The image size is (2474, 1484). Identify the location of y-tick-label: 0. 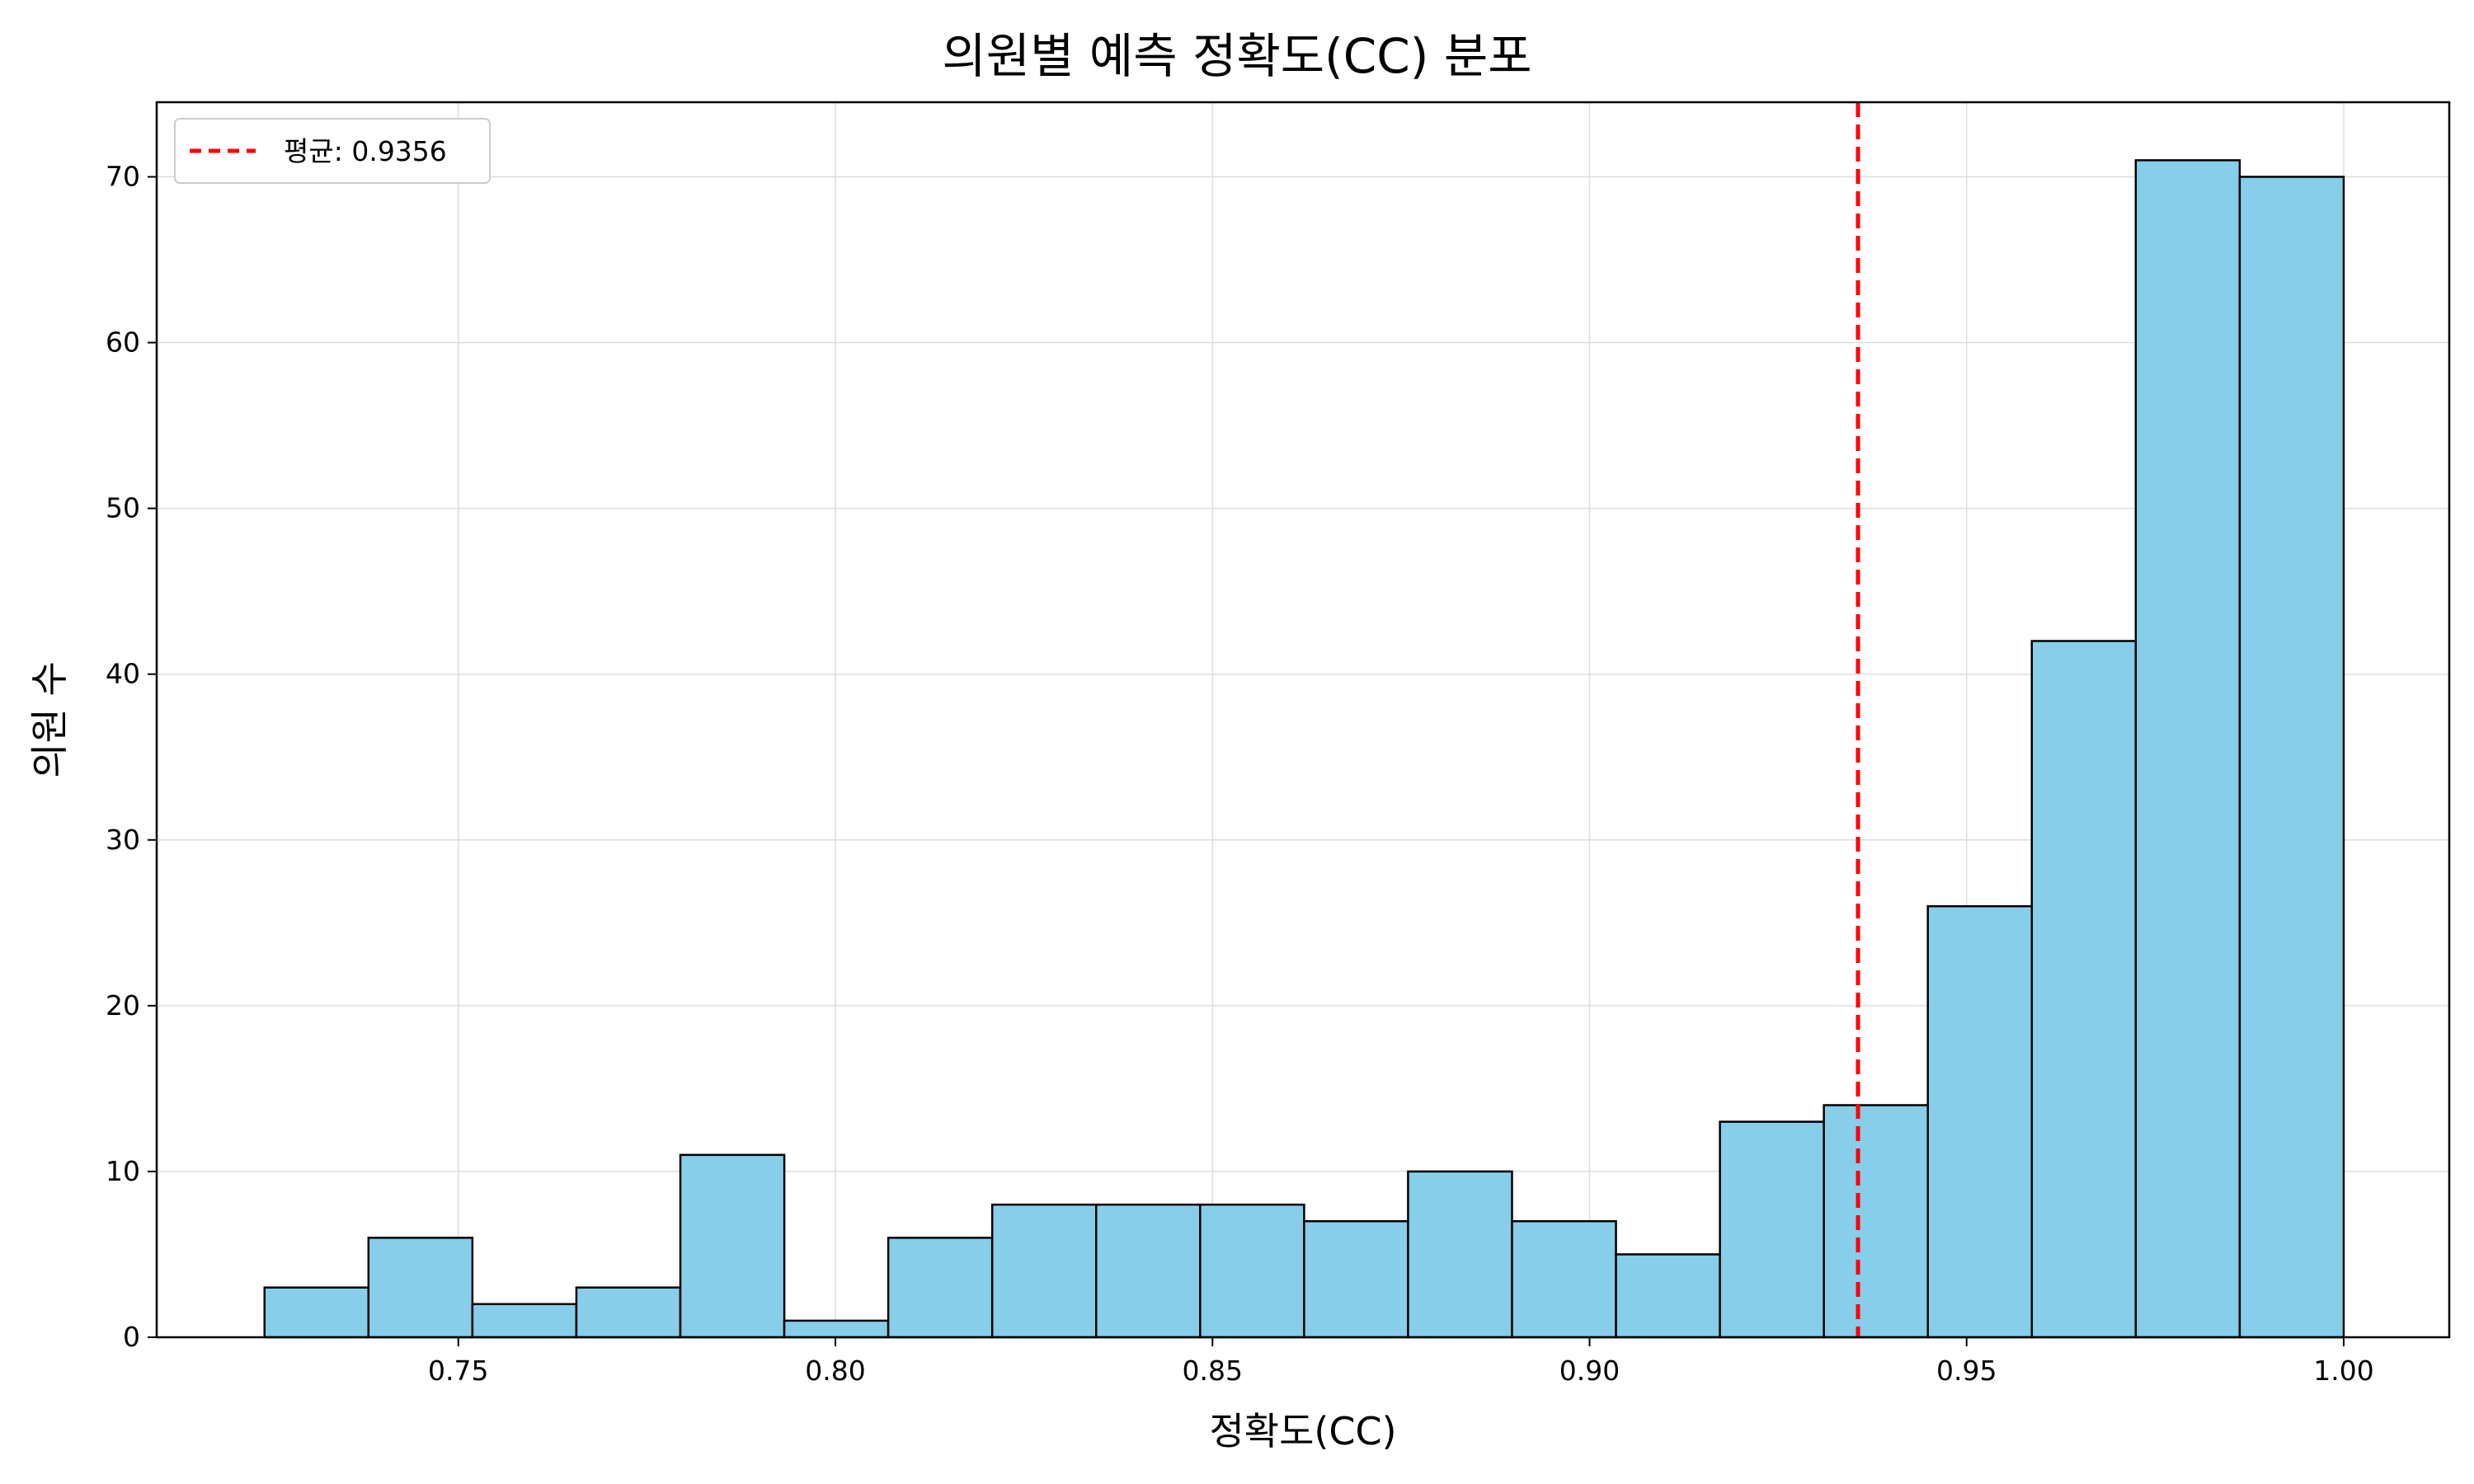
(131, 1337).